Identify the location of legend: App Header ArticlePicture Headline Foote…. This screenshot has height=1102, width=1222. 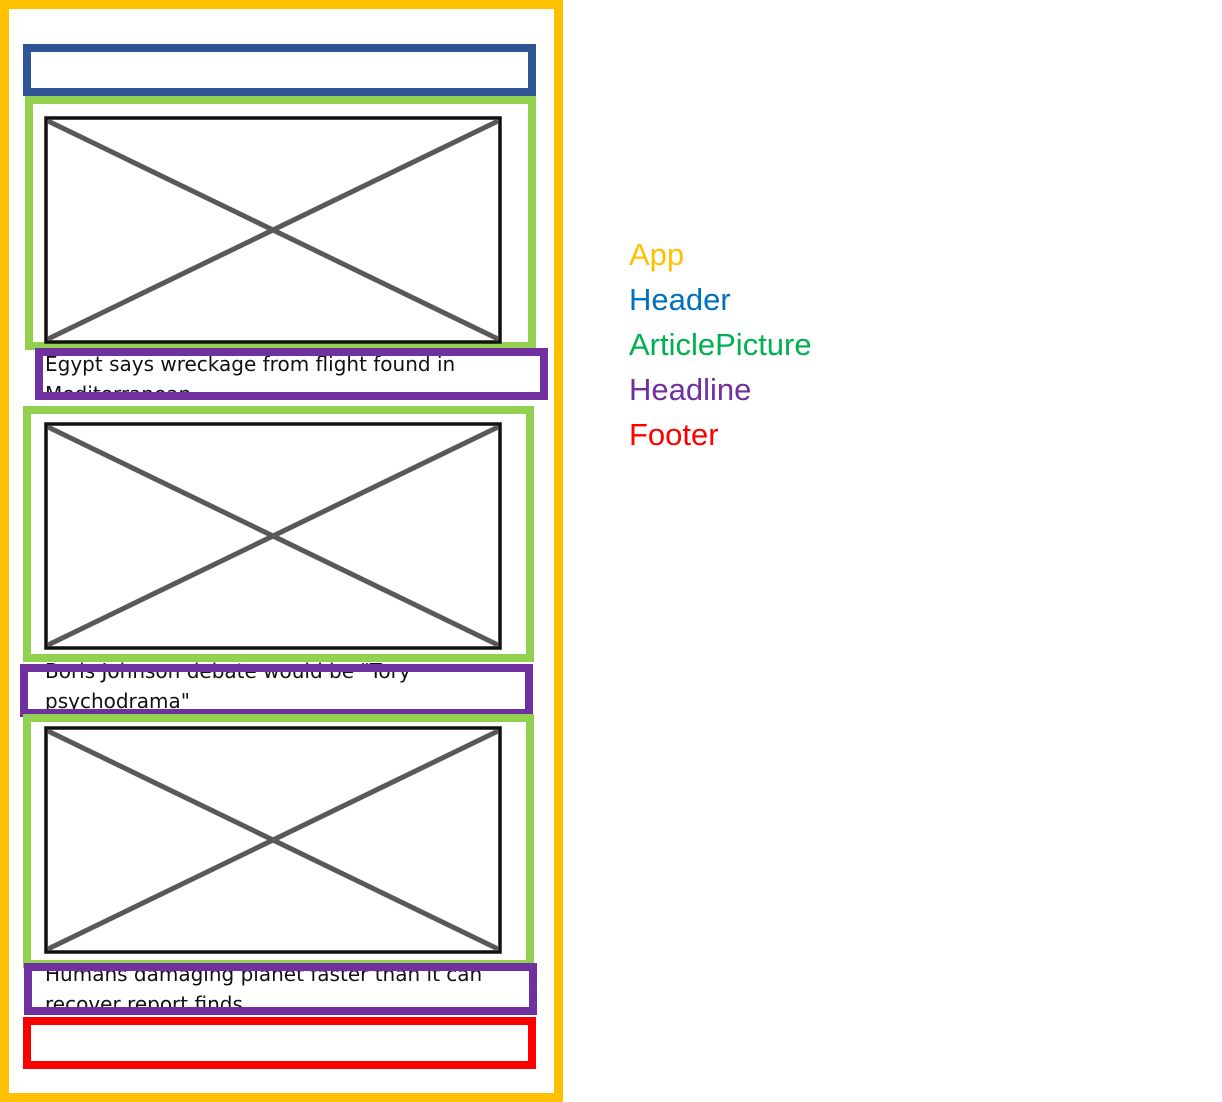
(720, 344).